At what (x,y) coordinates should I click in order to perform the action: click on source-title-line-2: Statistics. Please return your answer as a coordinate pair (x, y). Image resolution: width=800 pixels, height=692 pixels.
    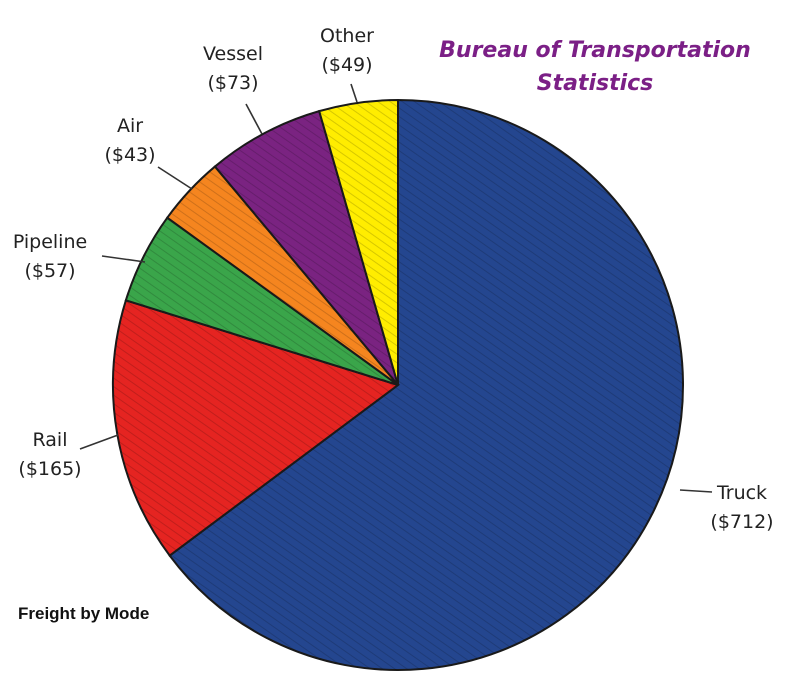
    Looking at the image, I should click on (595, 83).